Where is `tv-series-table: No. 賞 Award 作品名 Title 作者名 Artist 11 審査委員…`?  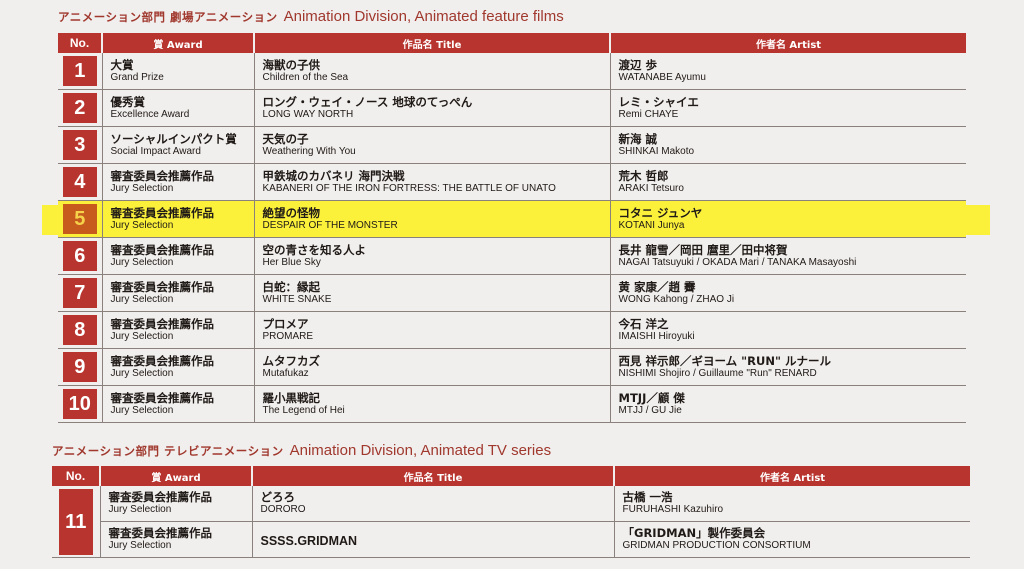
tv-series-table: No. 賞 Award 作品名 Title 作者名 Artist 11 審査委員… is located at coordinates (511, 512).